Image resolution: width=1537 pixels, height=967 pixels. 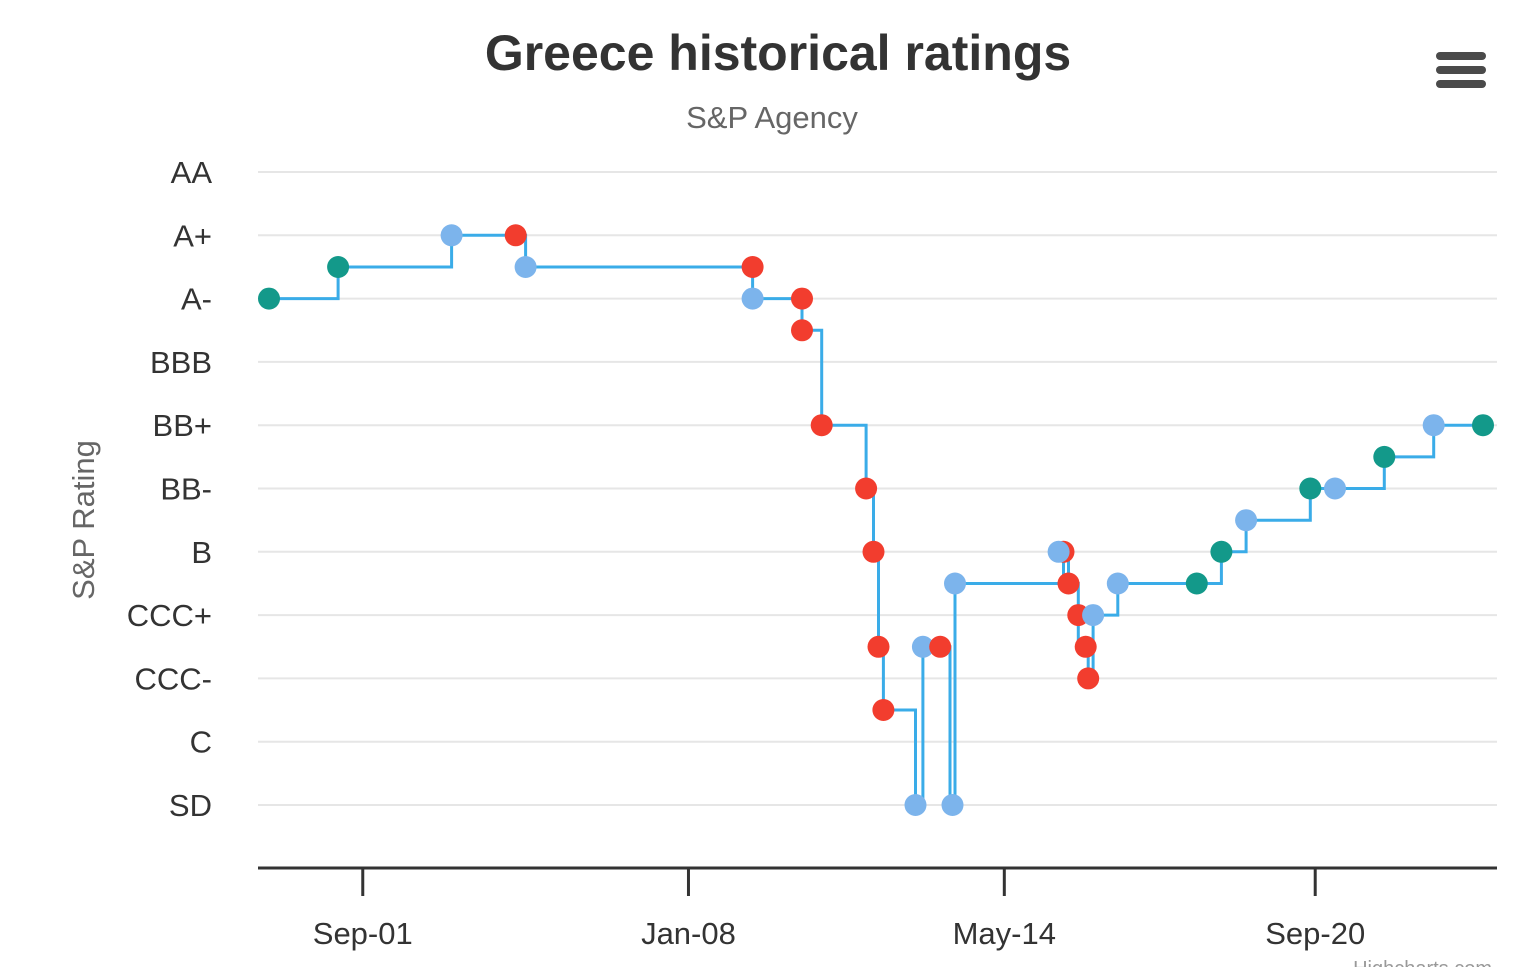 I want to click on y-axis-title: S&P Rating, so click(x=83, y=520).